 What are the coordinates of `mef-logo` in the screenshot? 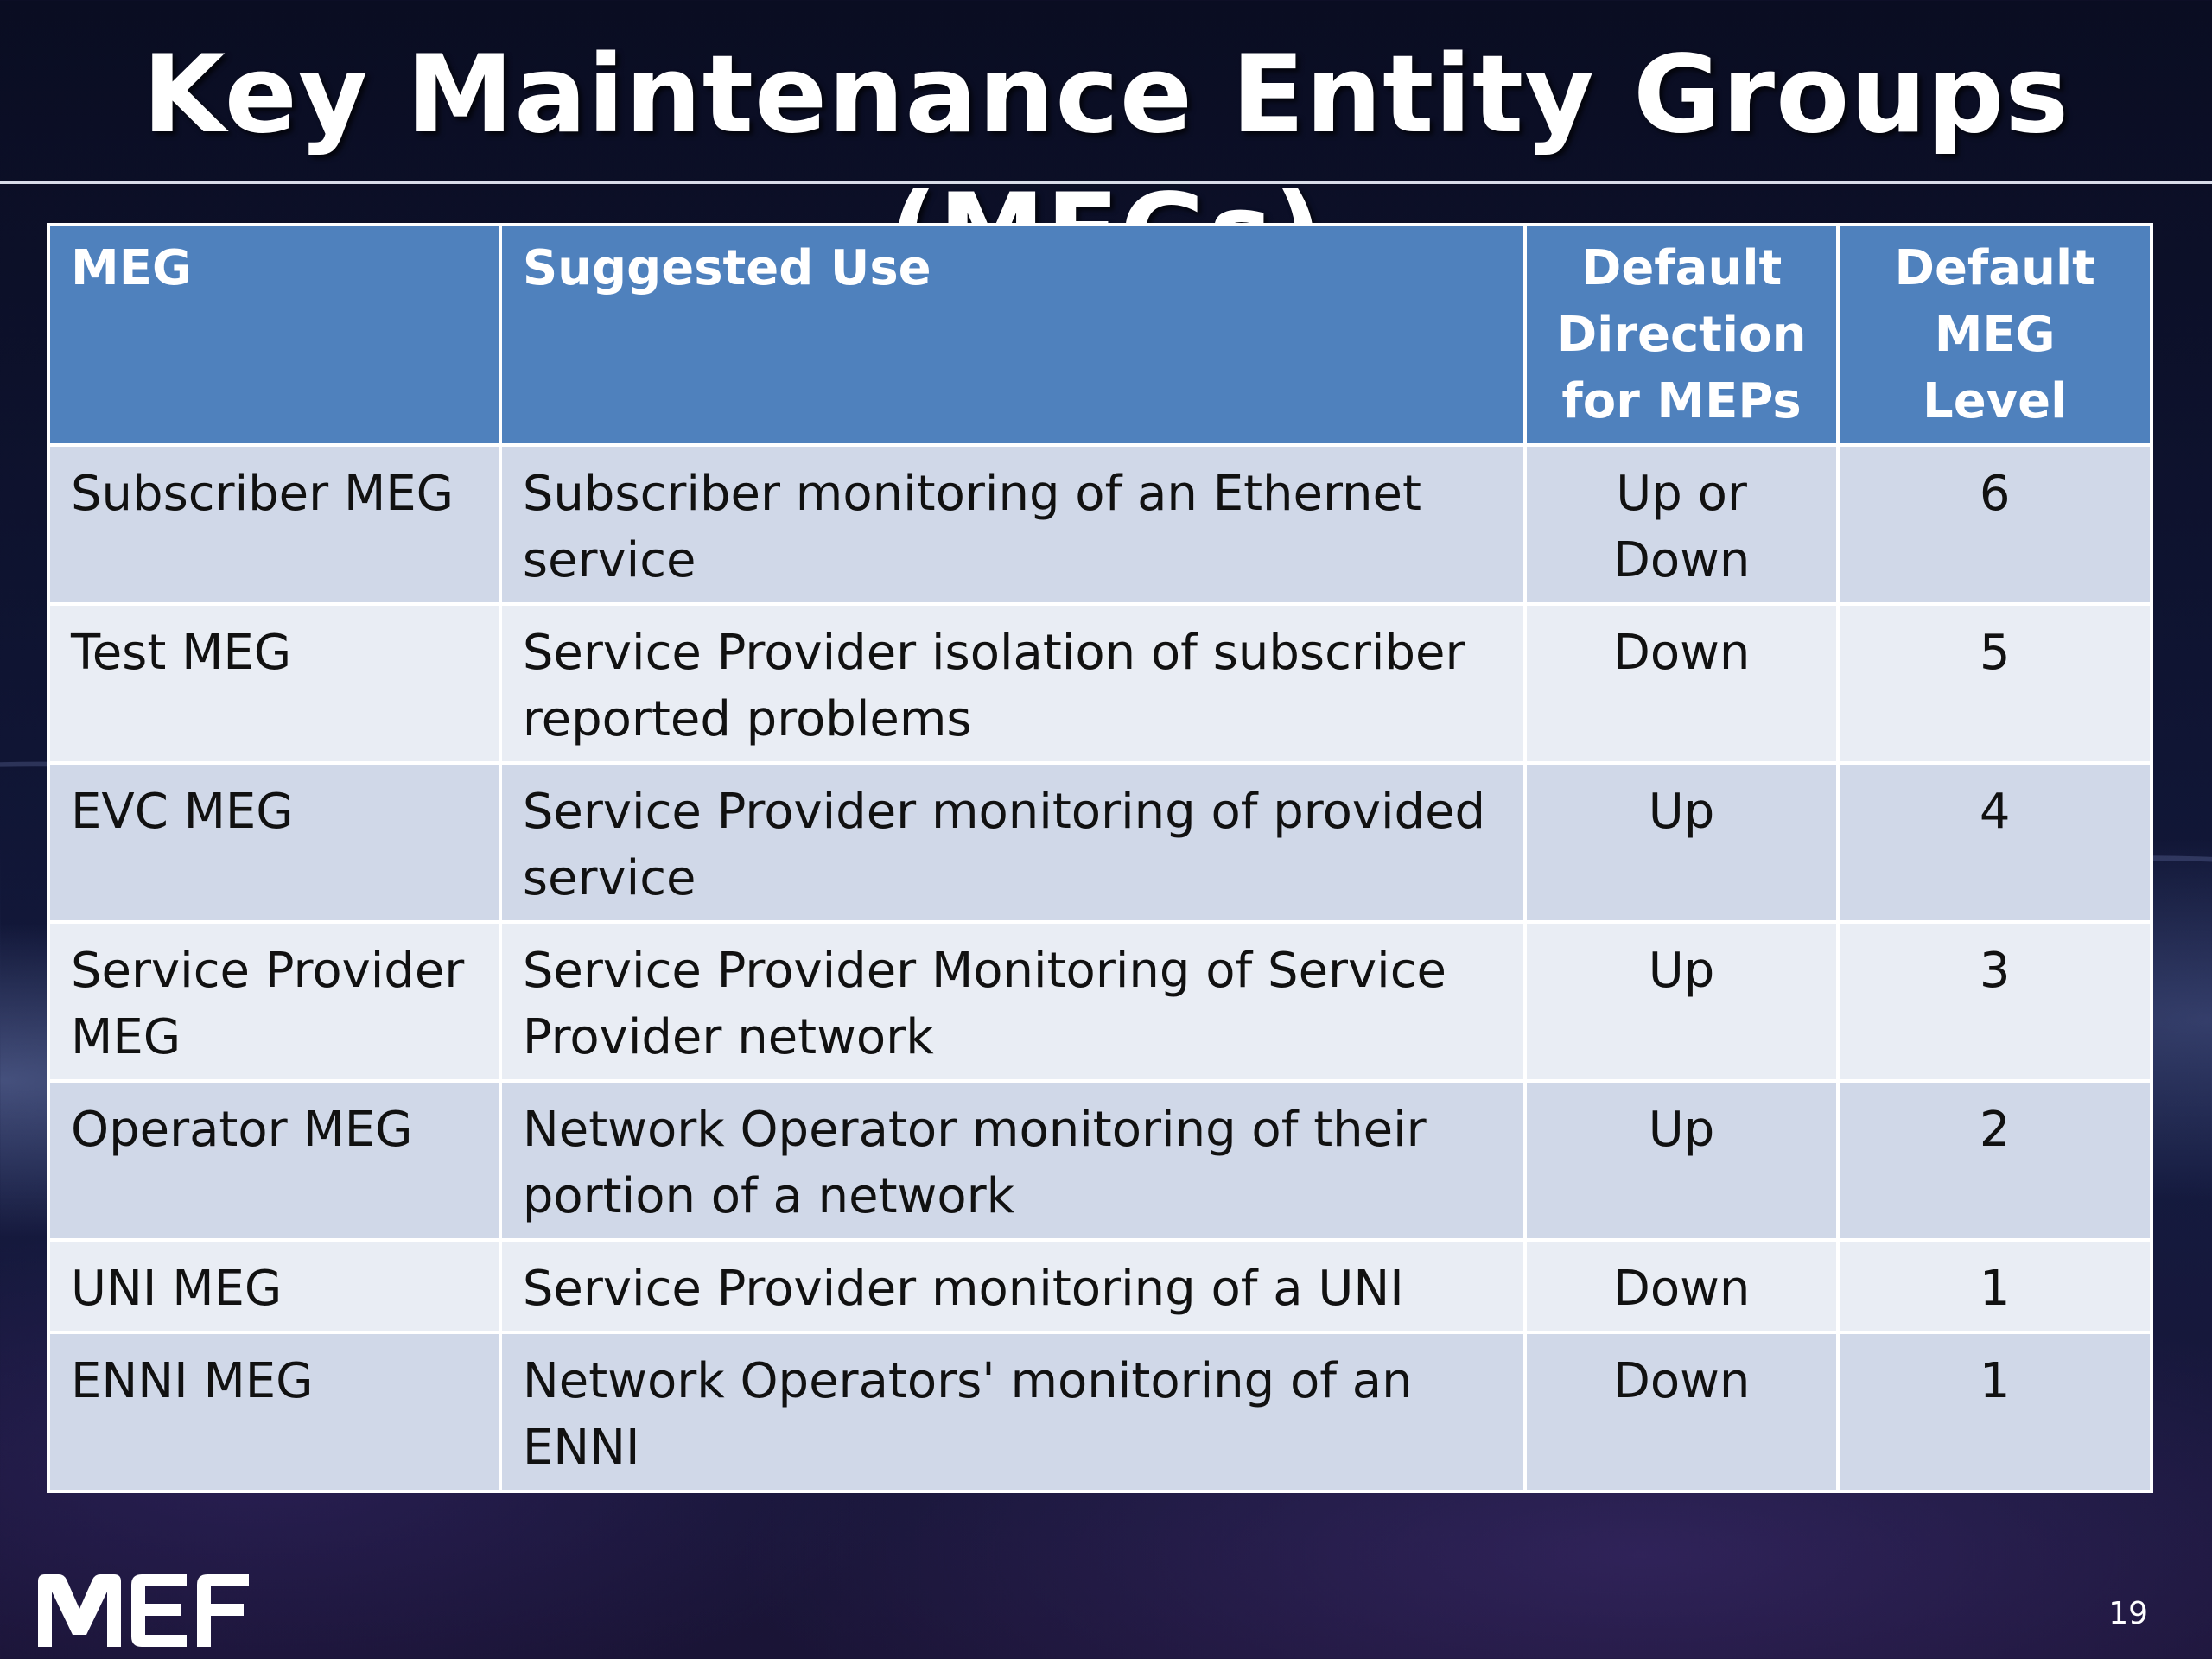 It's located at (143, 1610).